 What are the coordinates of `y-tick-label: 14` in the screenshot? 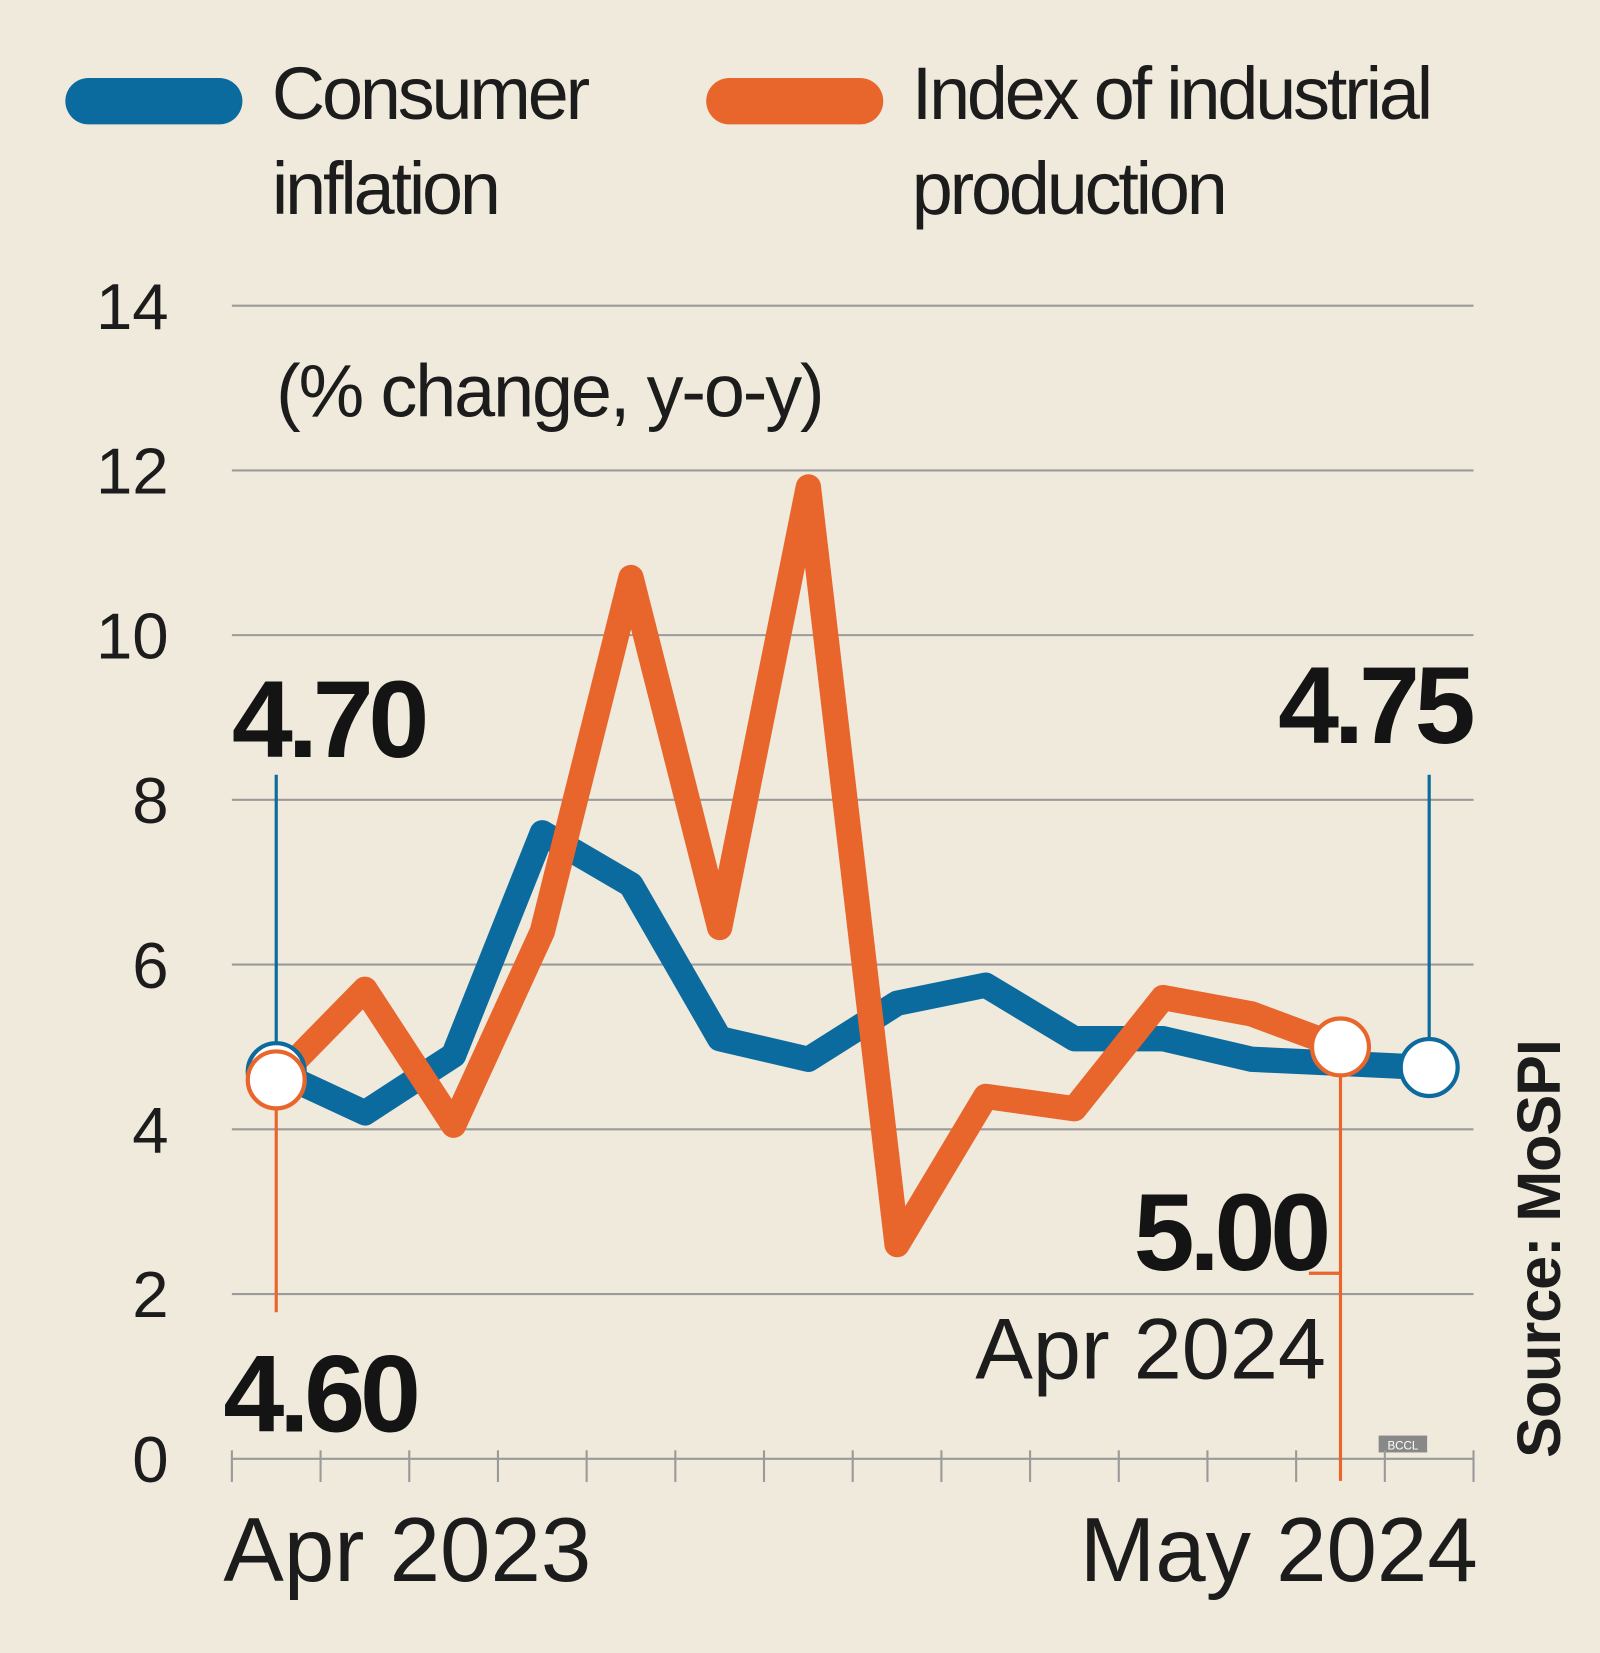 It's located at (132, 306).